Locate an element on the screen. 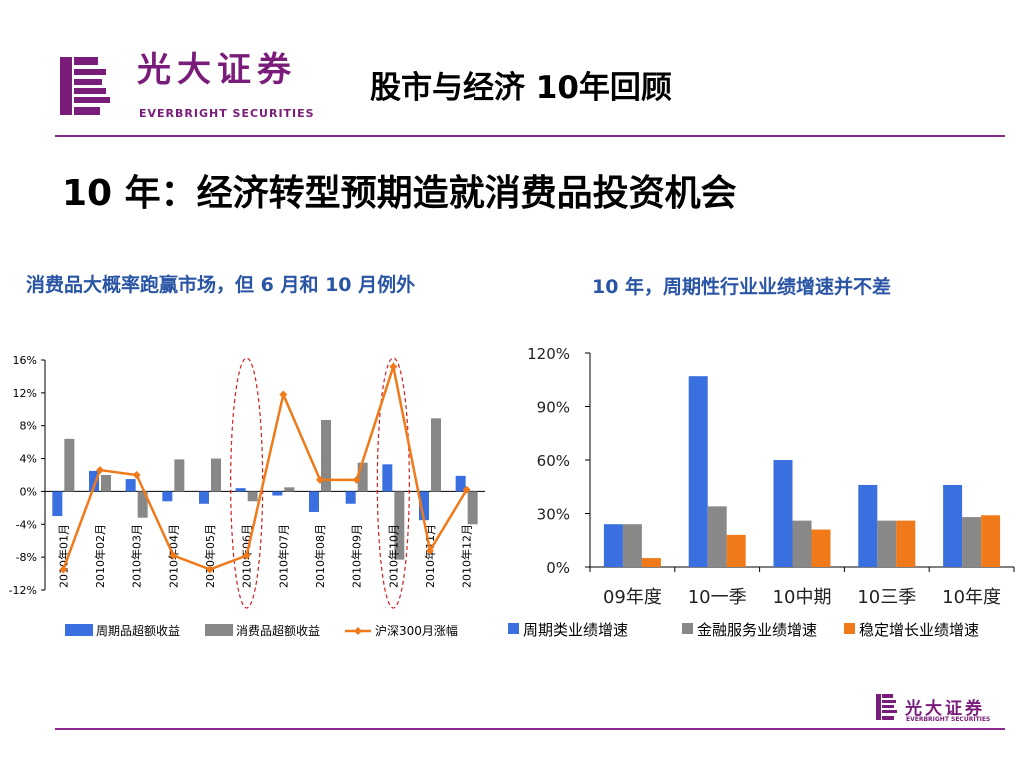 The image size is (1024, 768). x-tick-label: 10中期 is located at coordinates (802, 597).